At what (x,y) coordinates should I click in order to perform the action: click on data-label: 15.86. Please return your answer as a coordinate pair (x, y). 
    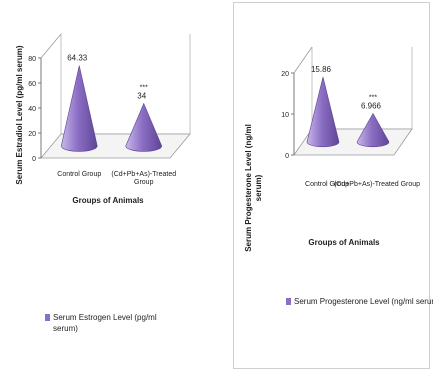
    Looking at the image, I should click on (321, 69).